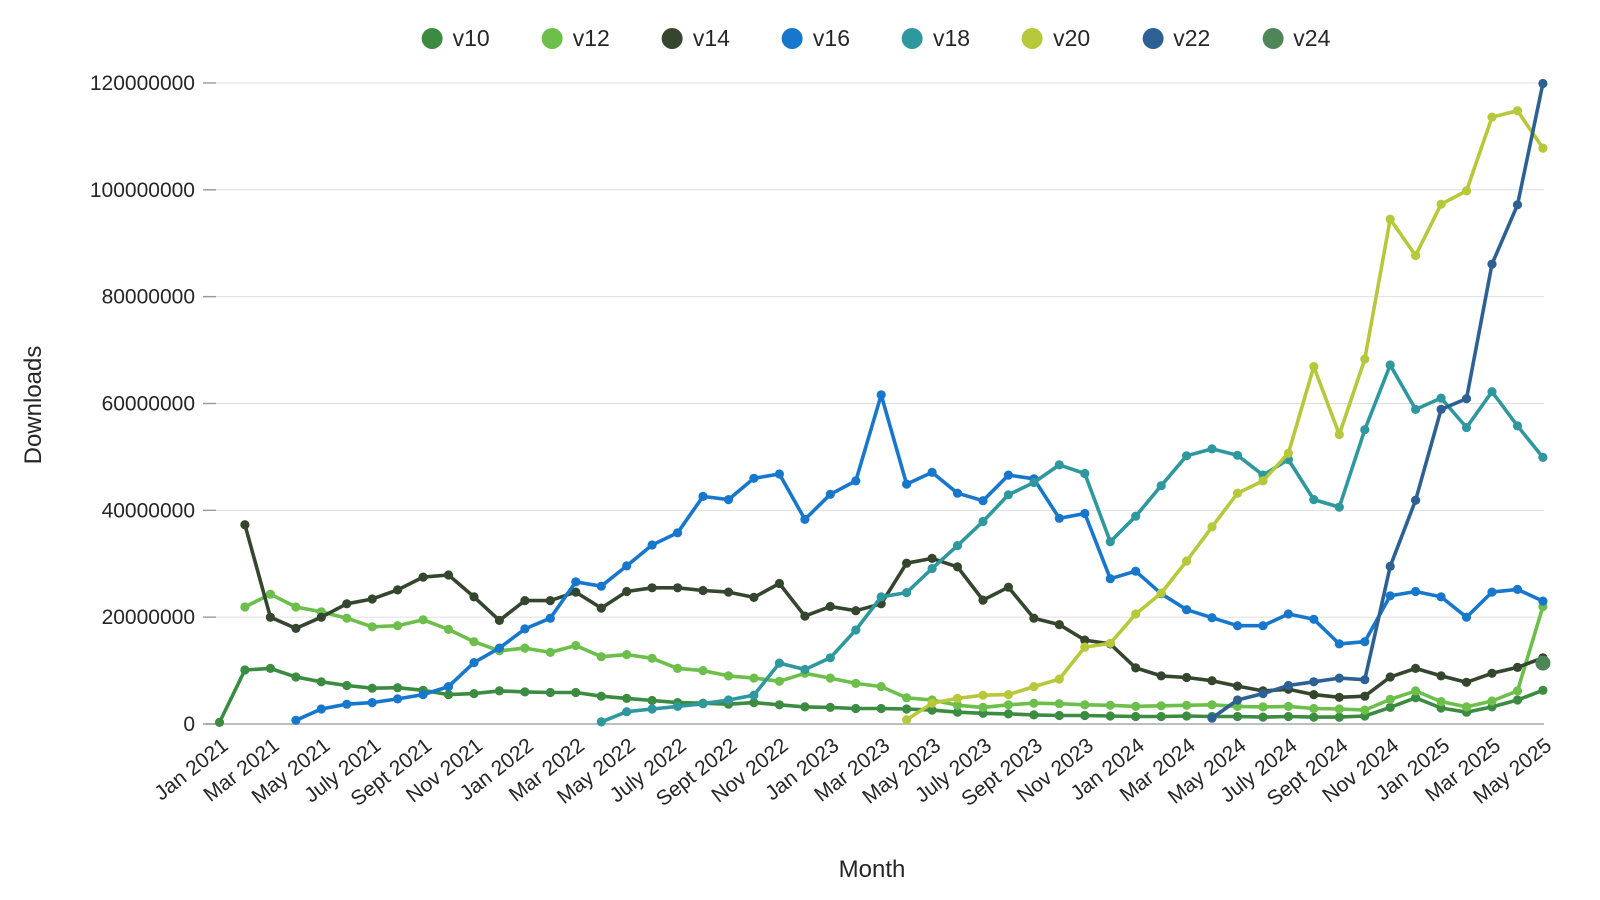  I want to click on point-v14-July-2021, so click(372, 599).